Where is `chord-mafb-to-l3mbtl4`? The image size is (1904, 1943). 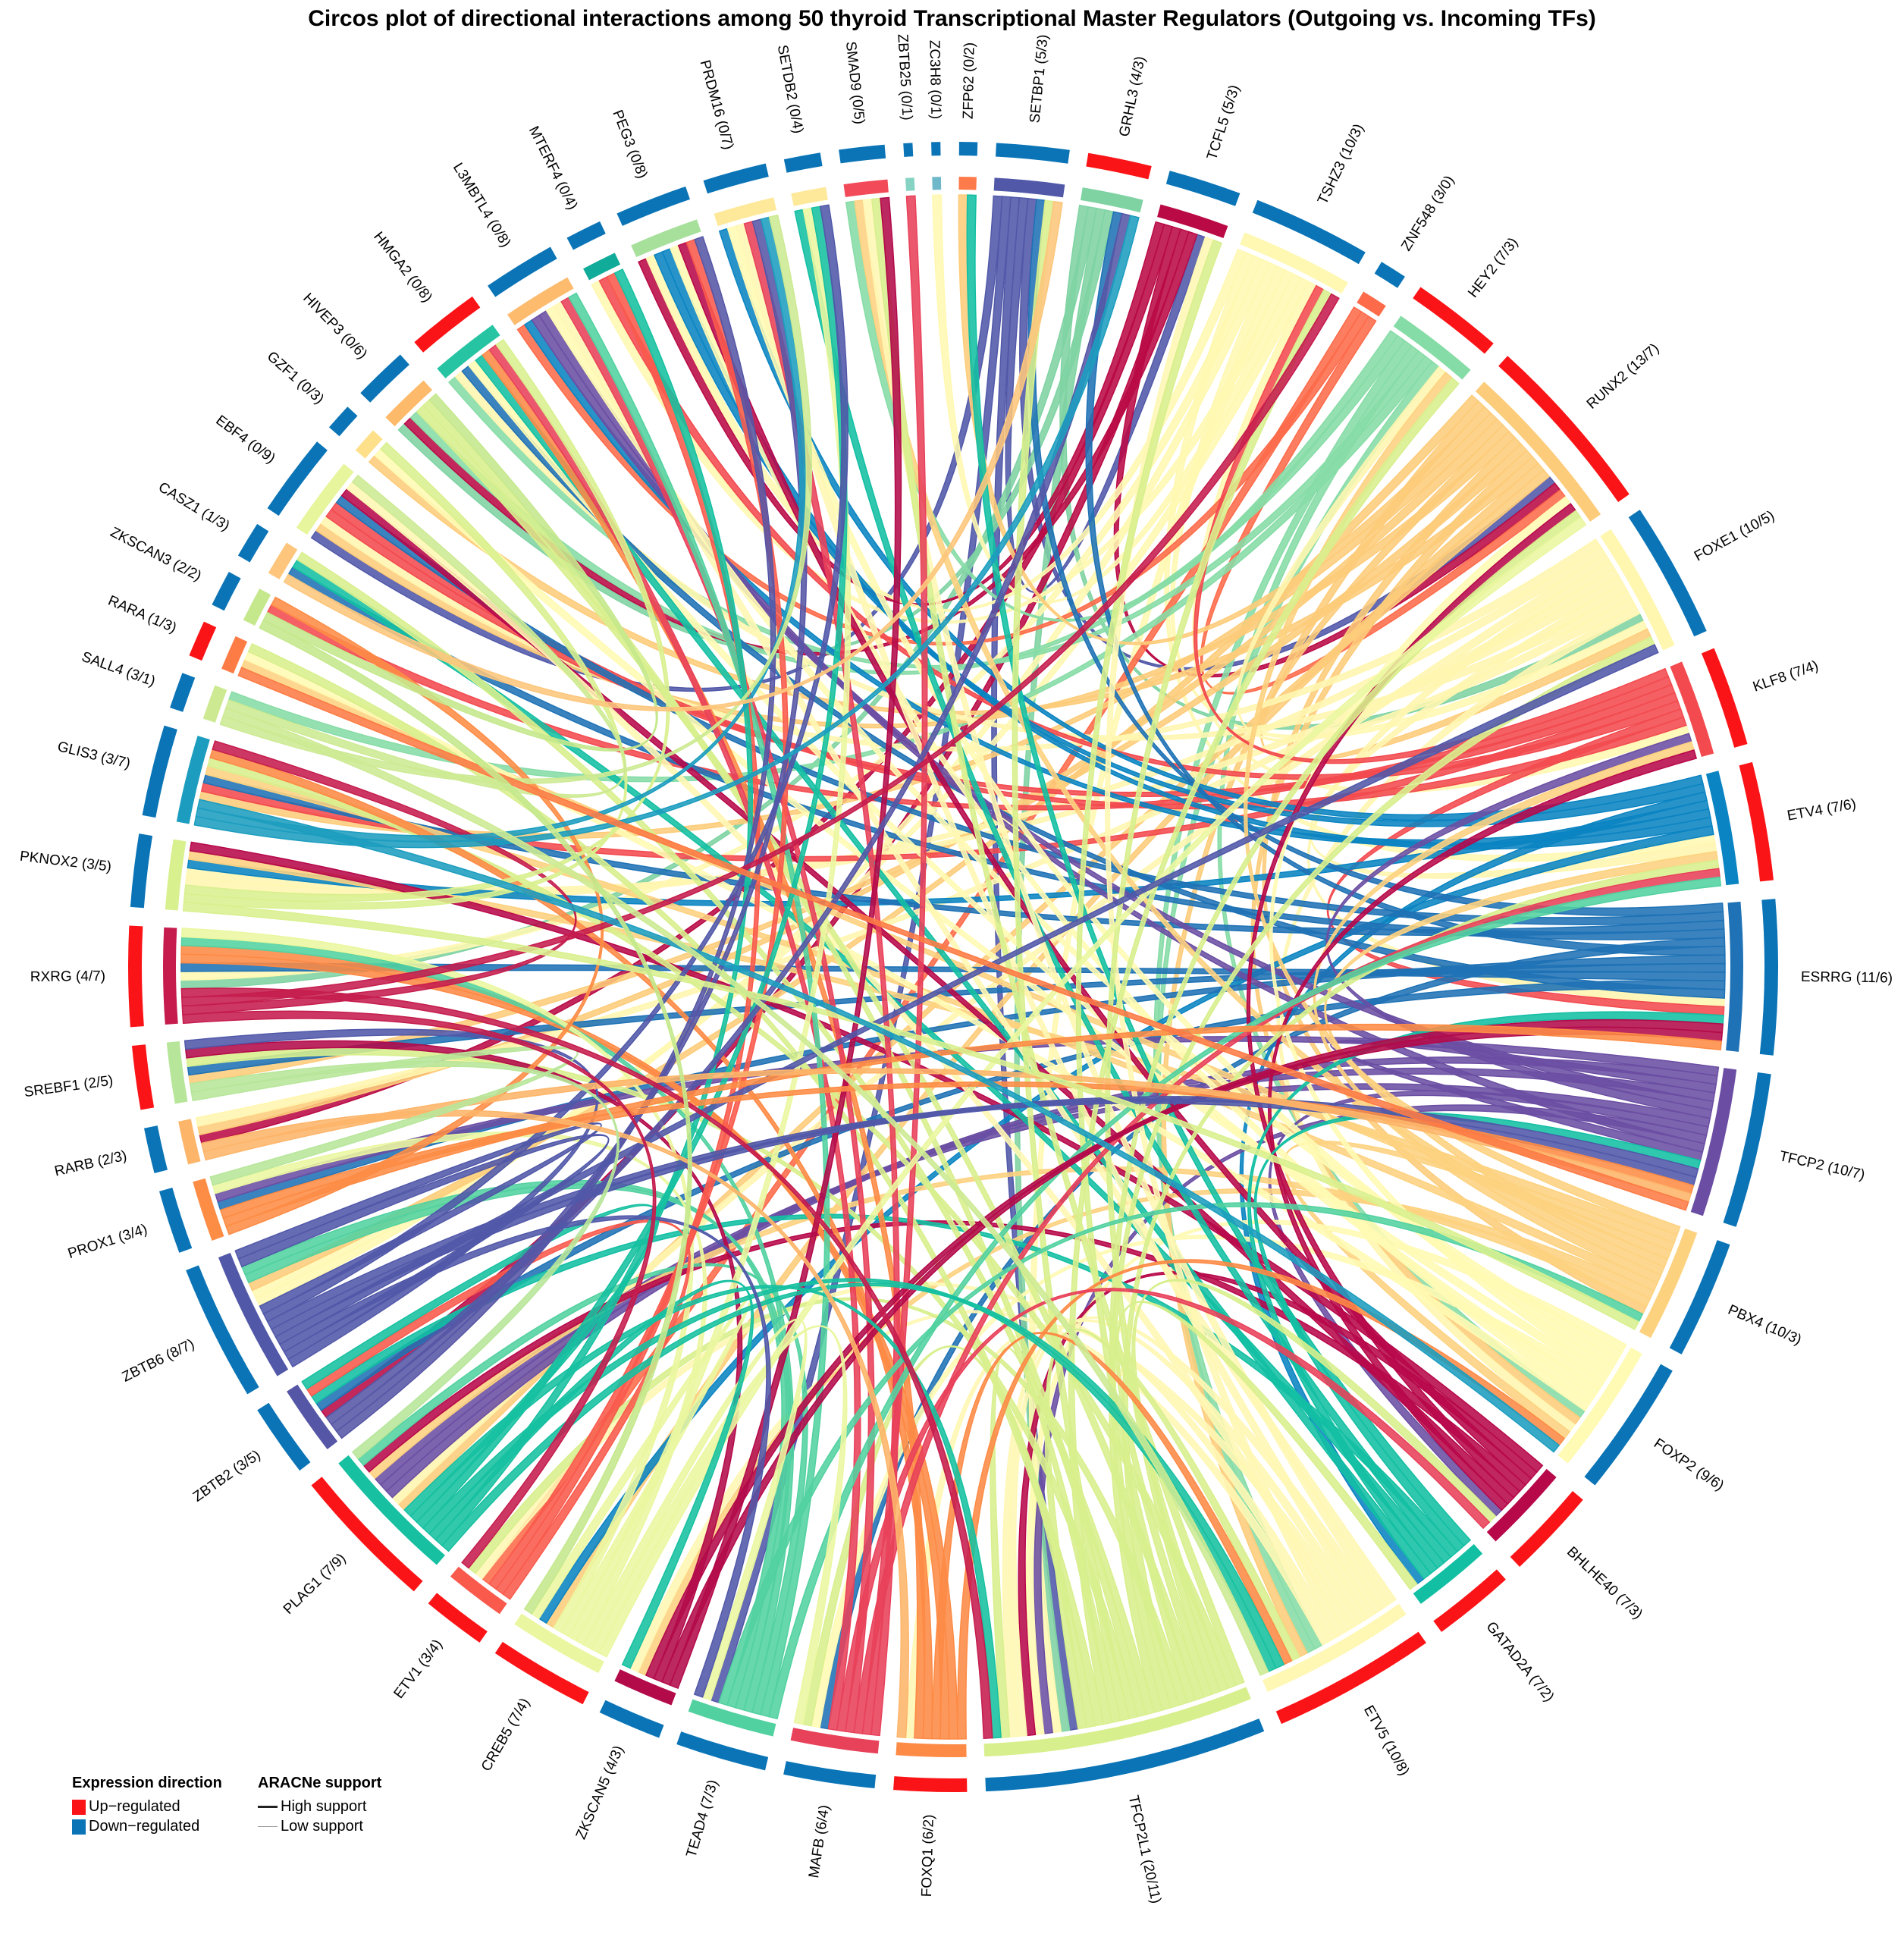
chord-mafb-to-l3mbtl4 is located at coordinates (717, 1015).